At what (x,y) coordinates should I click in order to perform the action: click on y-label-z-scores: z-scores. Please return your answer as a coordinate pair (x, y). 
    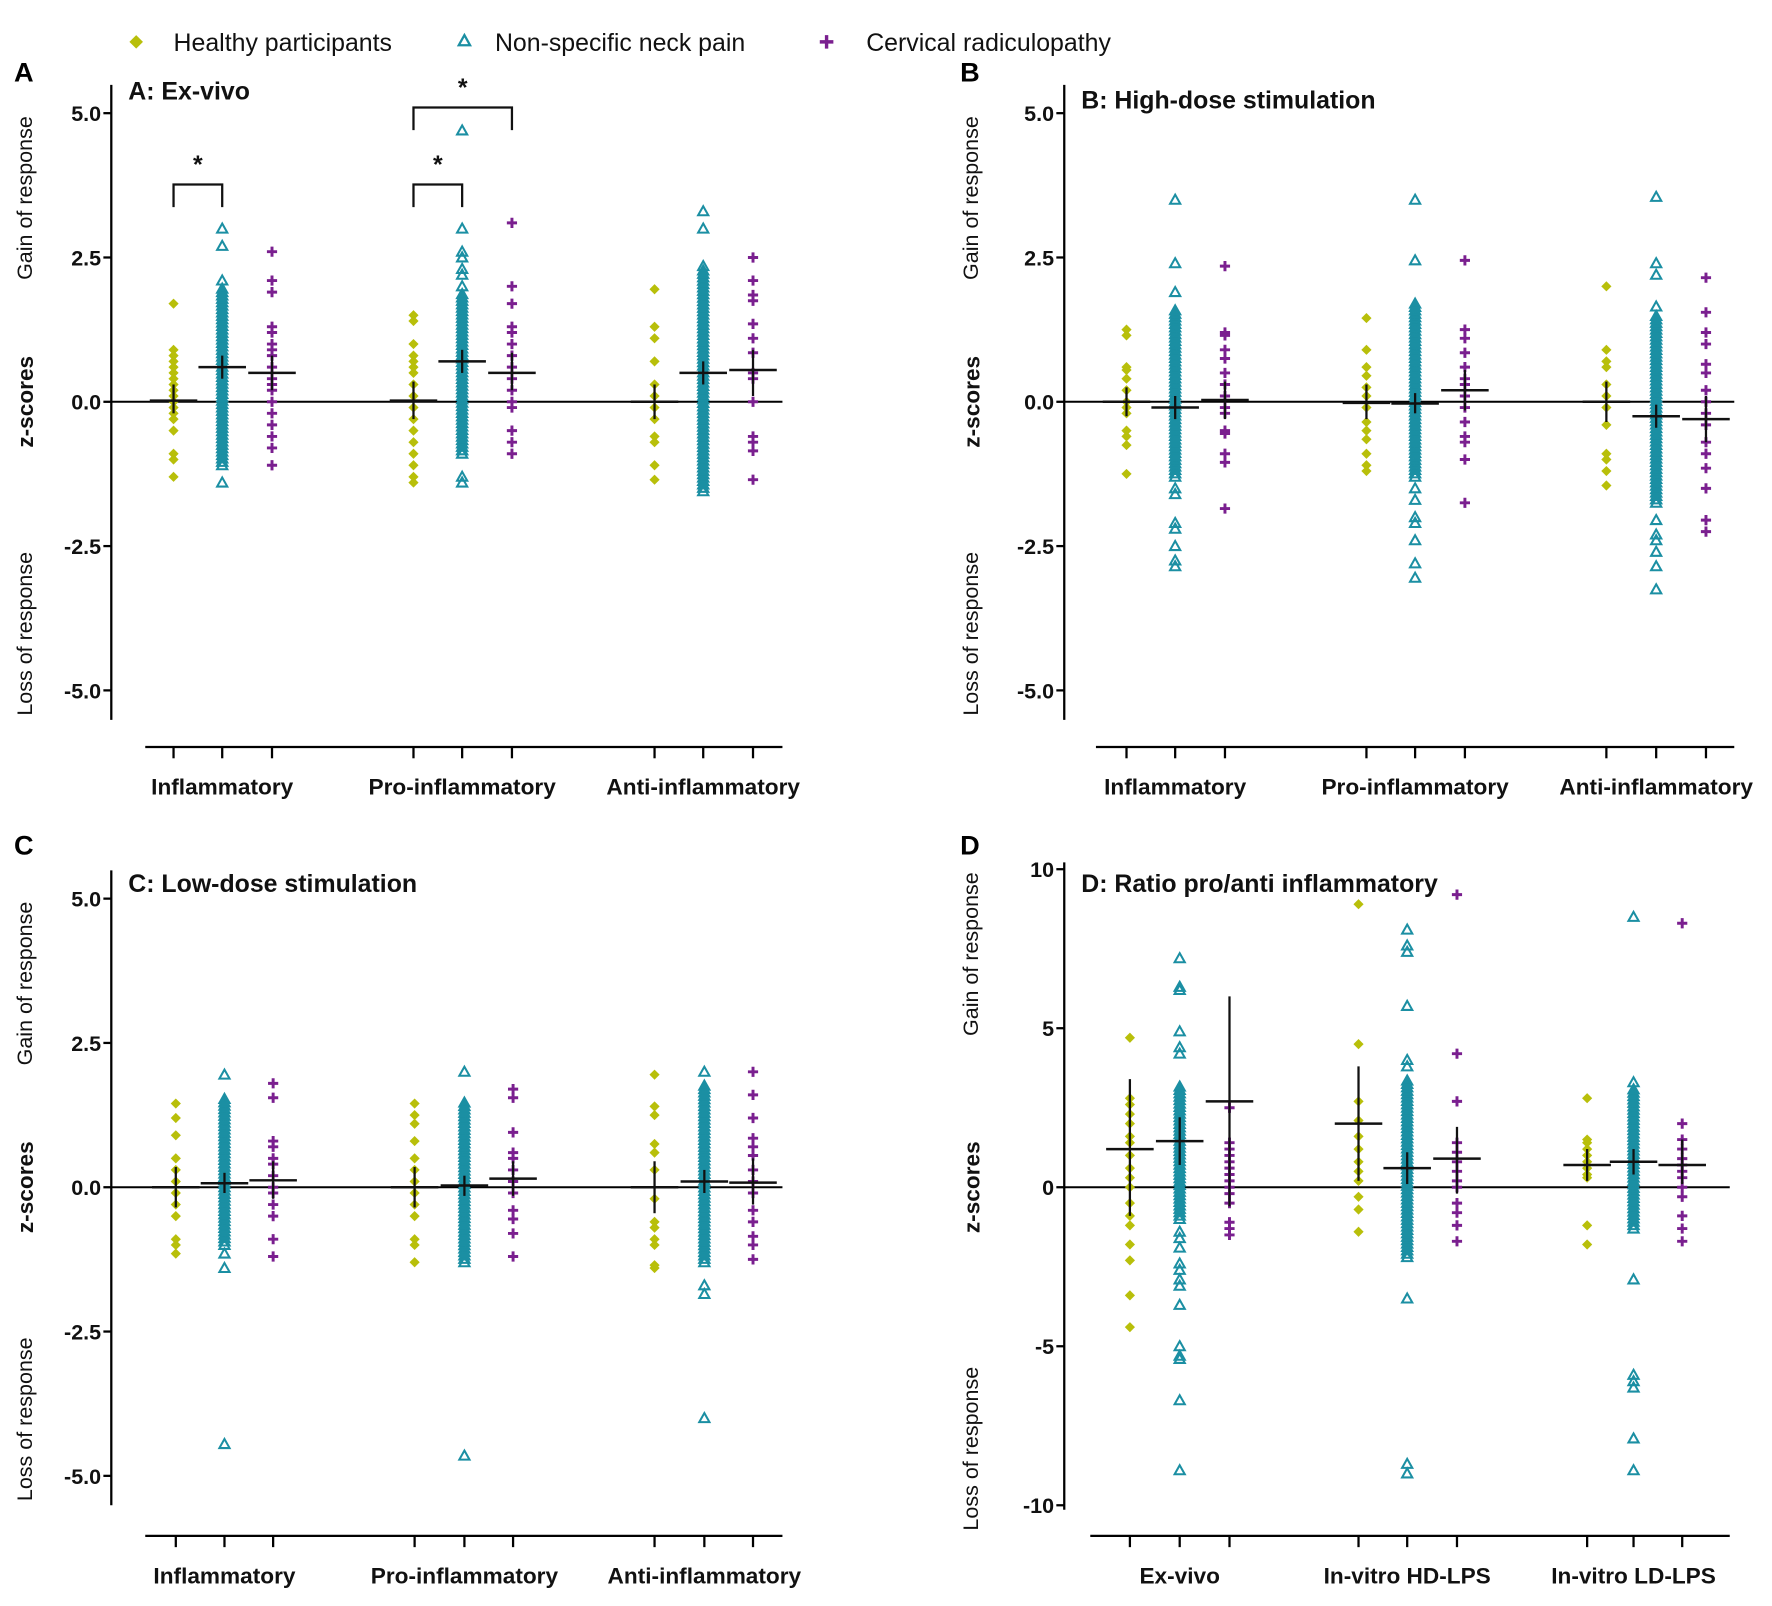
    Looking at the image, I should click on (25, 1187).